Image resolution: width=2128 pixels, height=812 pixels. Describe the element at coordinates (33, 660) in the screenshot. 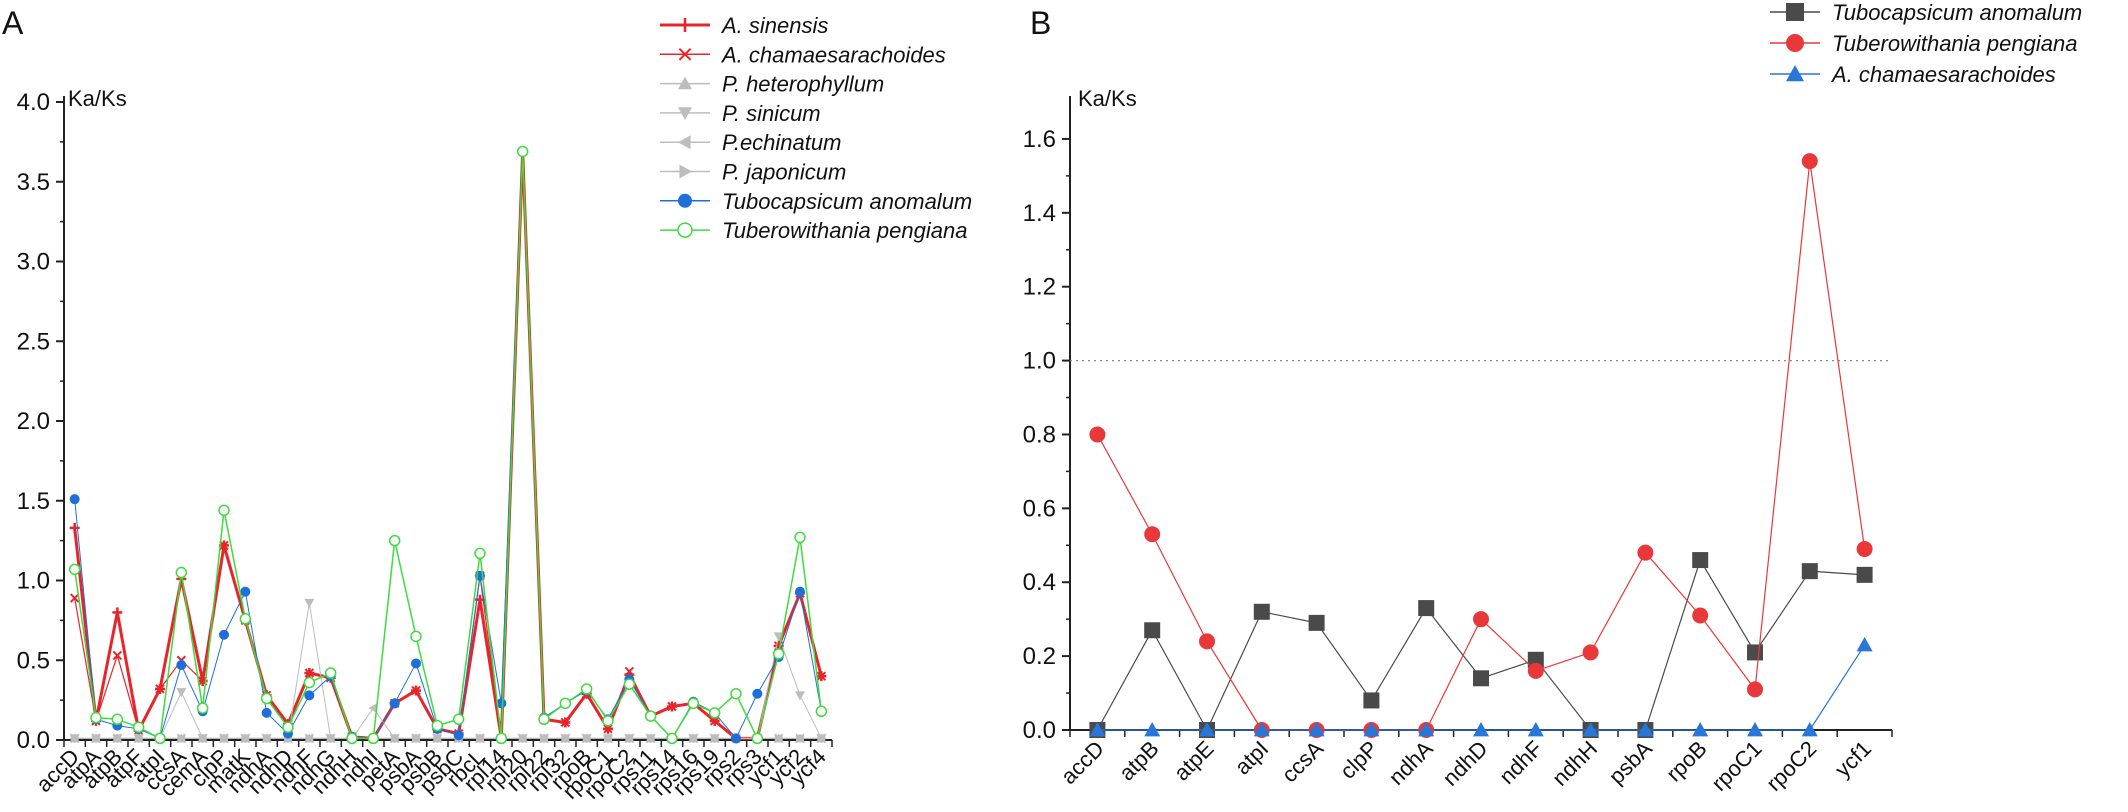

I see `y-tick-label: 0.5` at that location.